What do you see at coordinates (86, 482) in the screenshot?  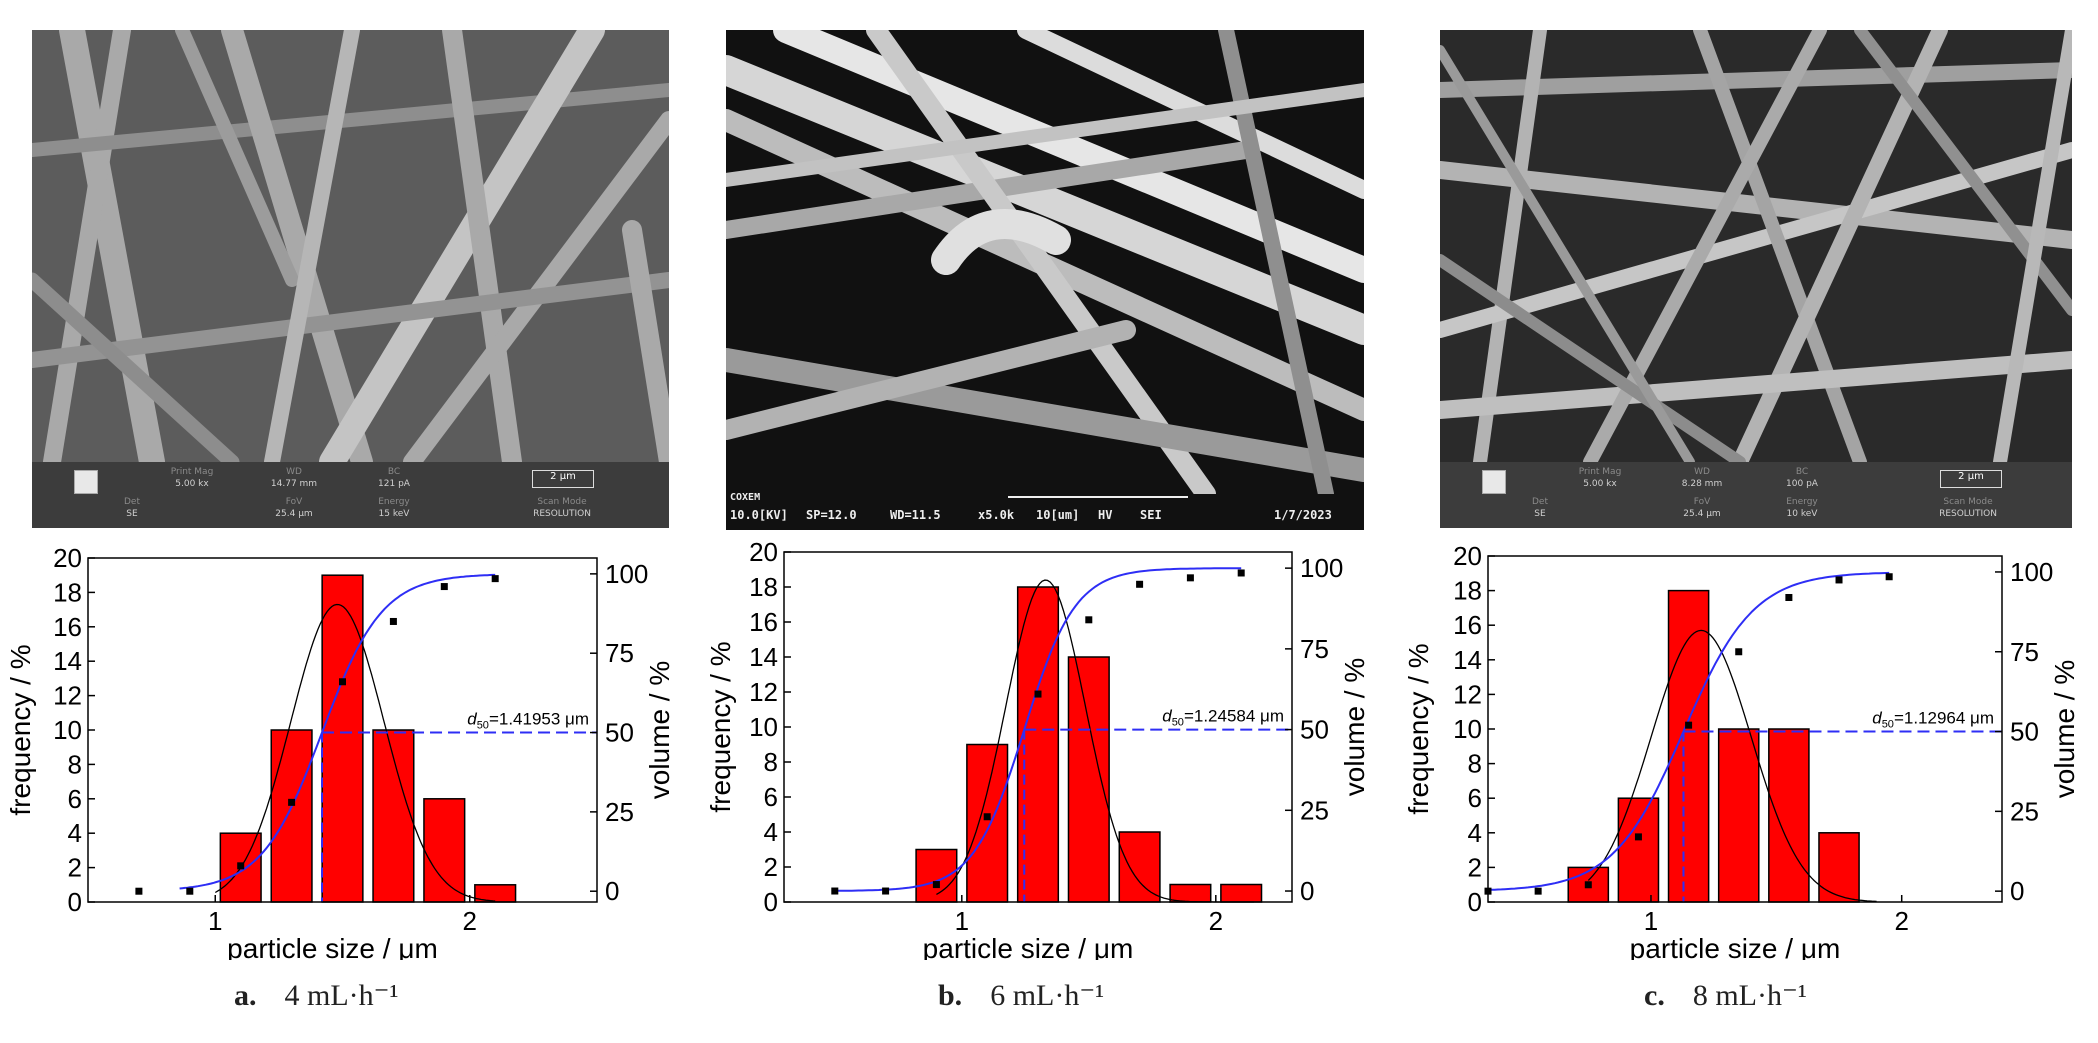 I see `microscope-logo-icon` at bounding box center [86, 482].